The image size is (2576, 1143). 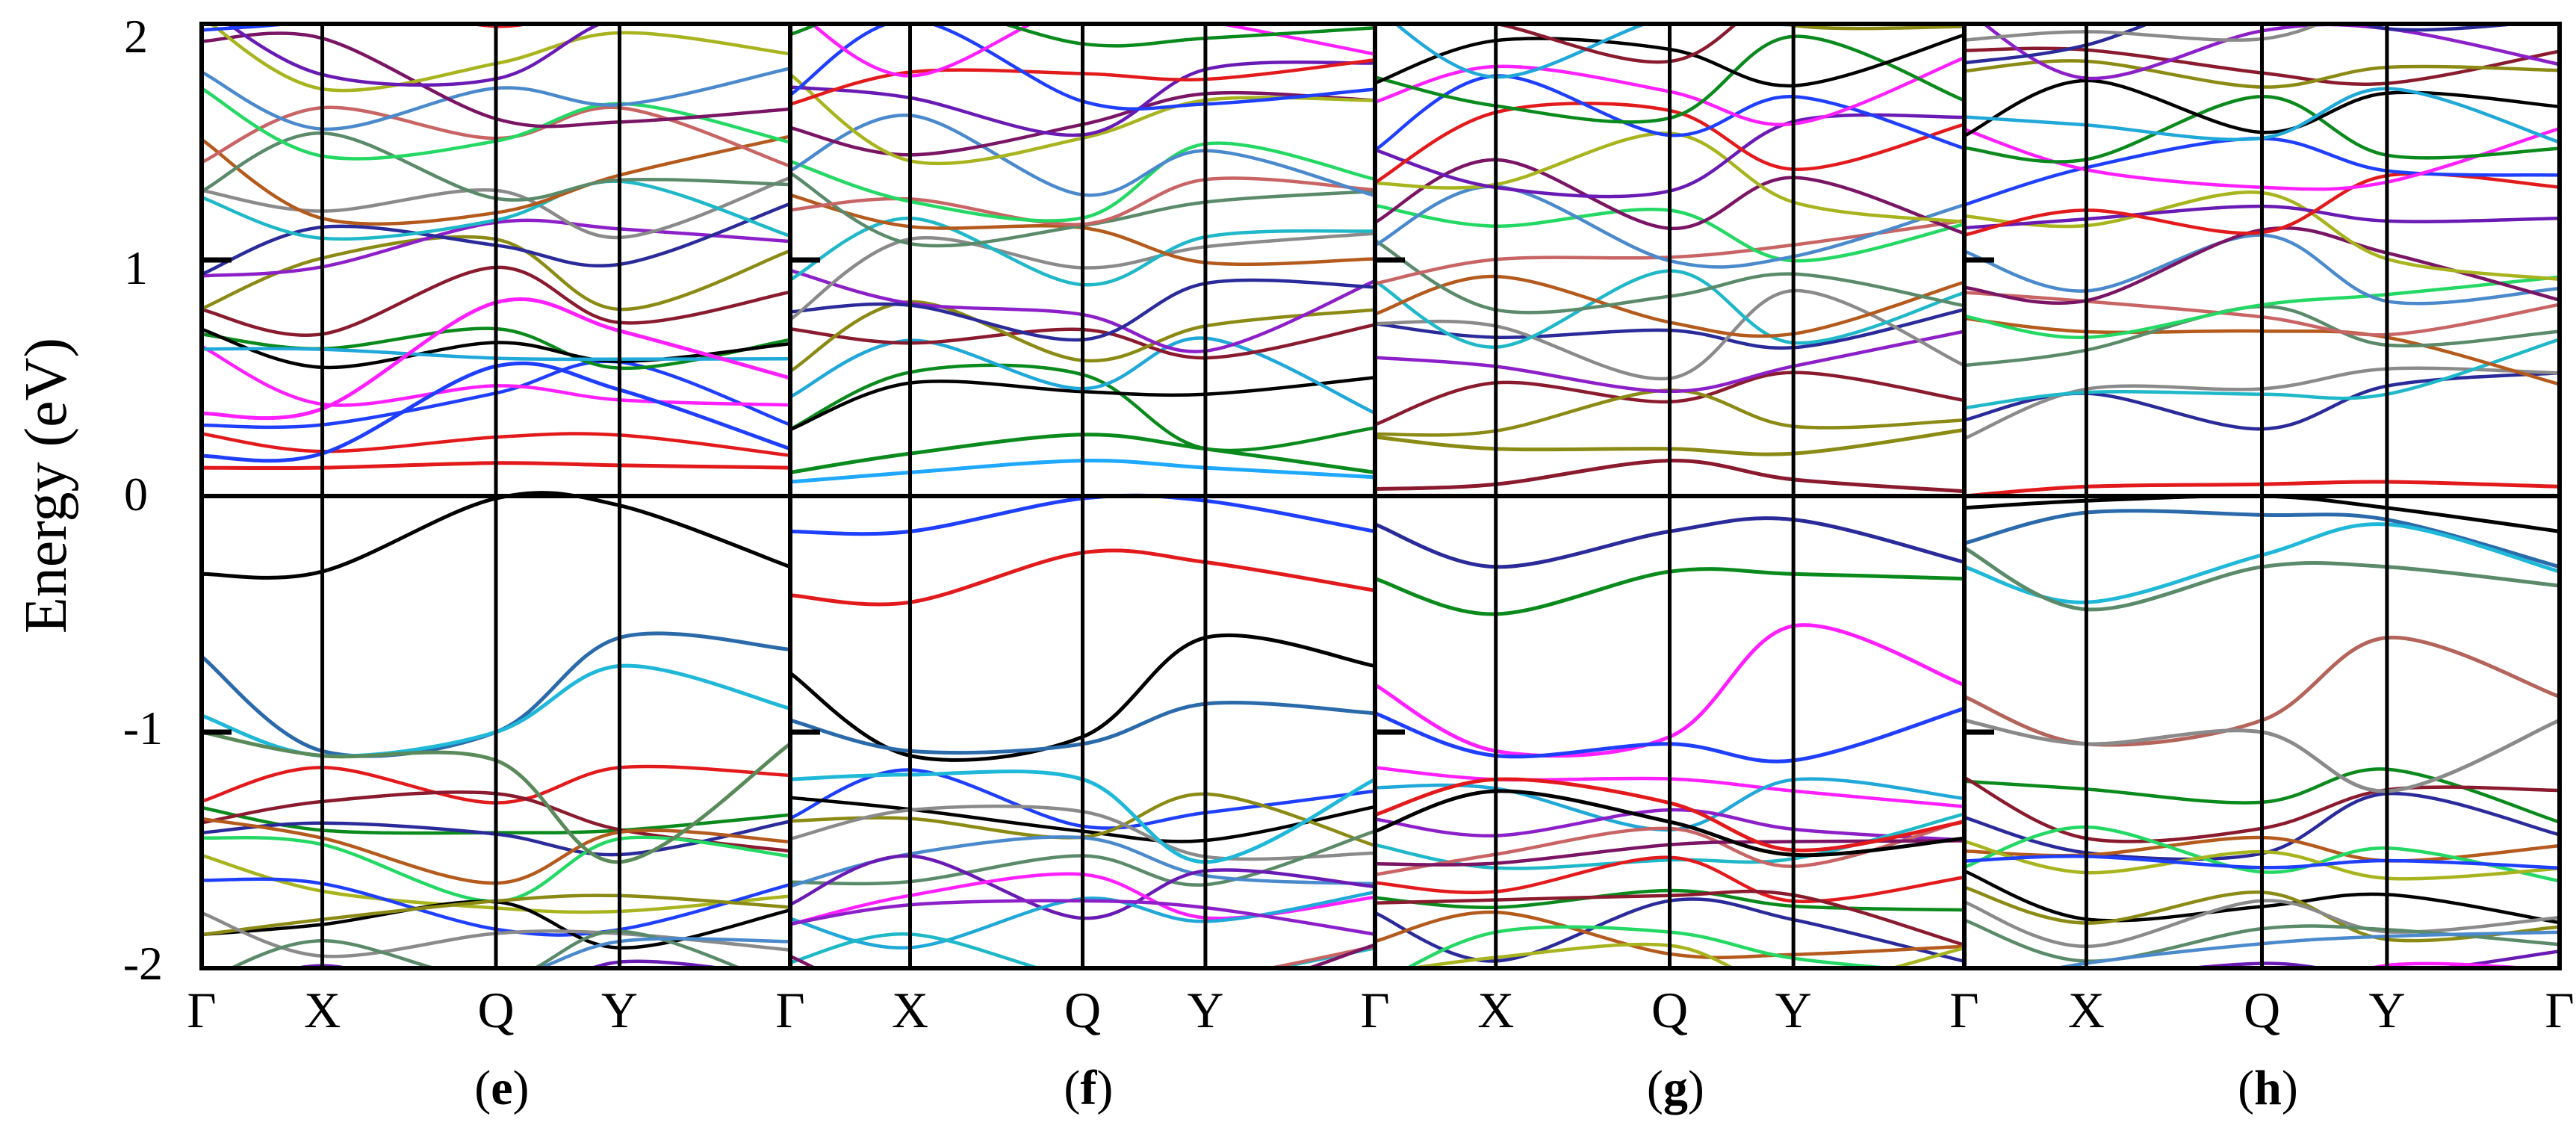 What do you see at coordinates (136, 268) in the screenshot?
I see `y-tick-label: 1` at bounding box center [136, 268].